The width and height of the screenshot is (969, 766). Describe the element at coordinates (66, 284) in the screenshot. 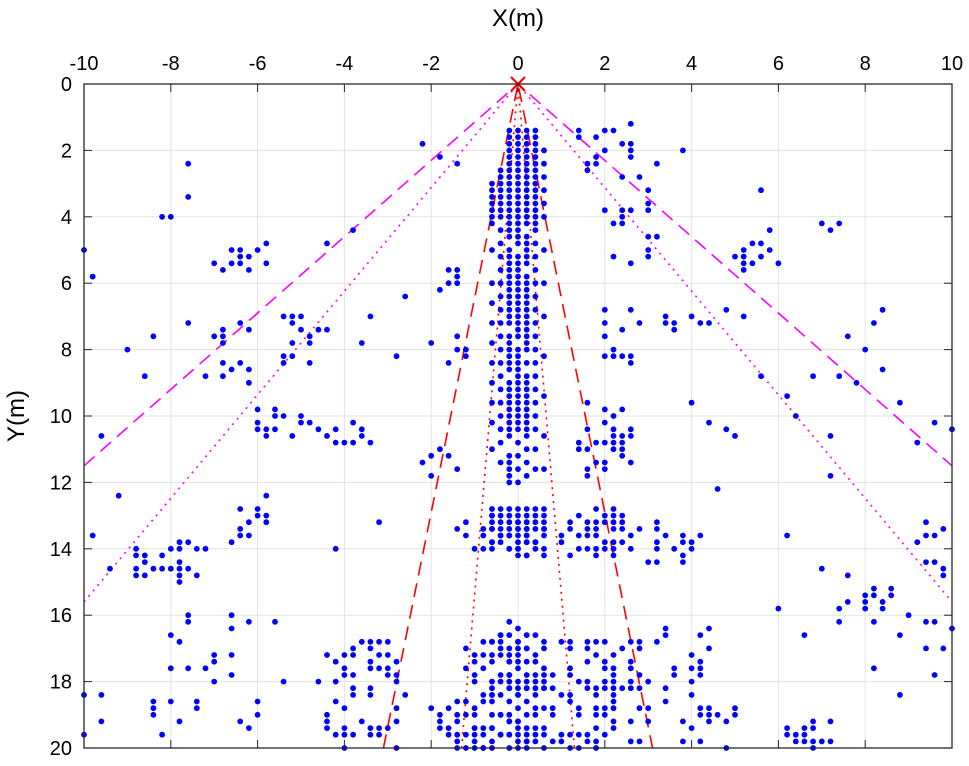

I see `y-tick-label: 6` at that location.